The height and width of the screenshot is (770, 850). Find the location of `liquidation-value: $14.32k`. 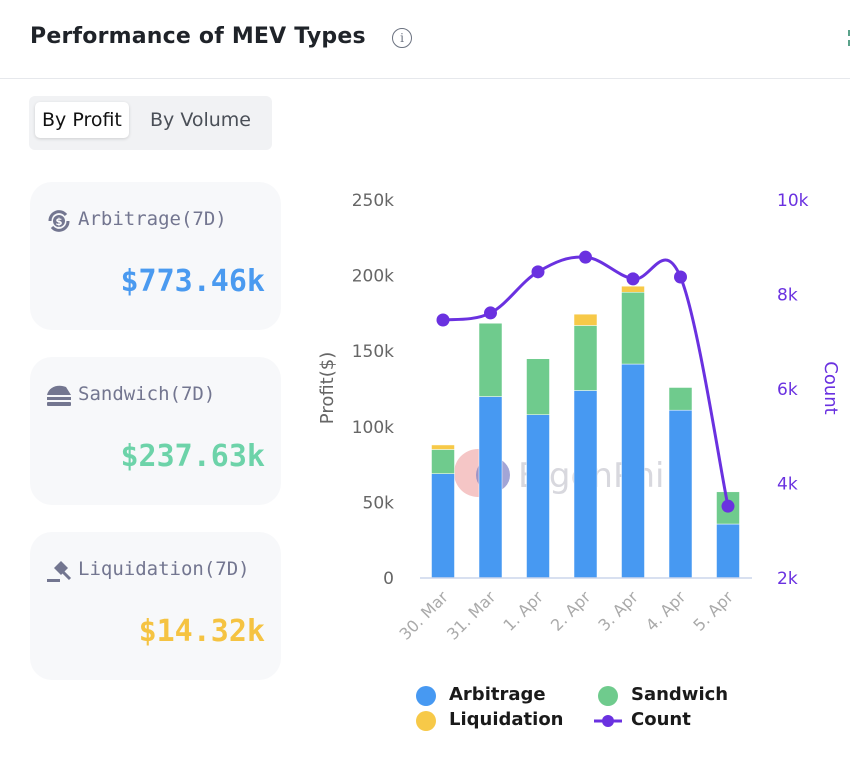

liquidation-value: $14.32k is located at coordinates (201, 631).